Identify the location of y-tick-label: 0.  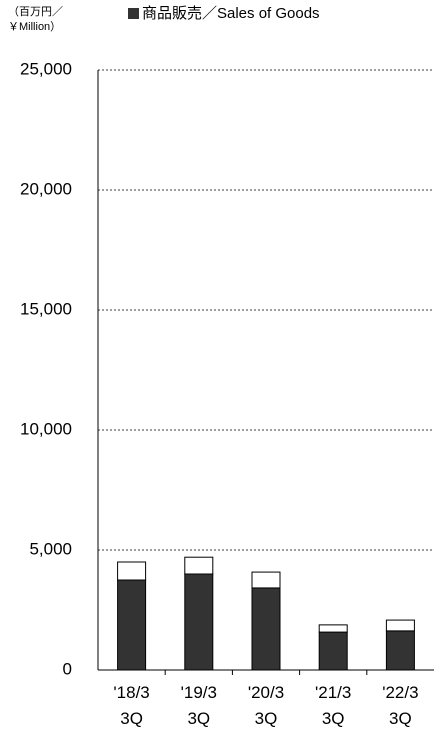
(67, 668).